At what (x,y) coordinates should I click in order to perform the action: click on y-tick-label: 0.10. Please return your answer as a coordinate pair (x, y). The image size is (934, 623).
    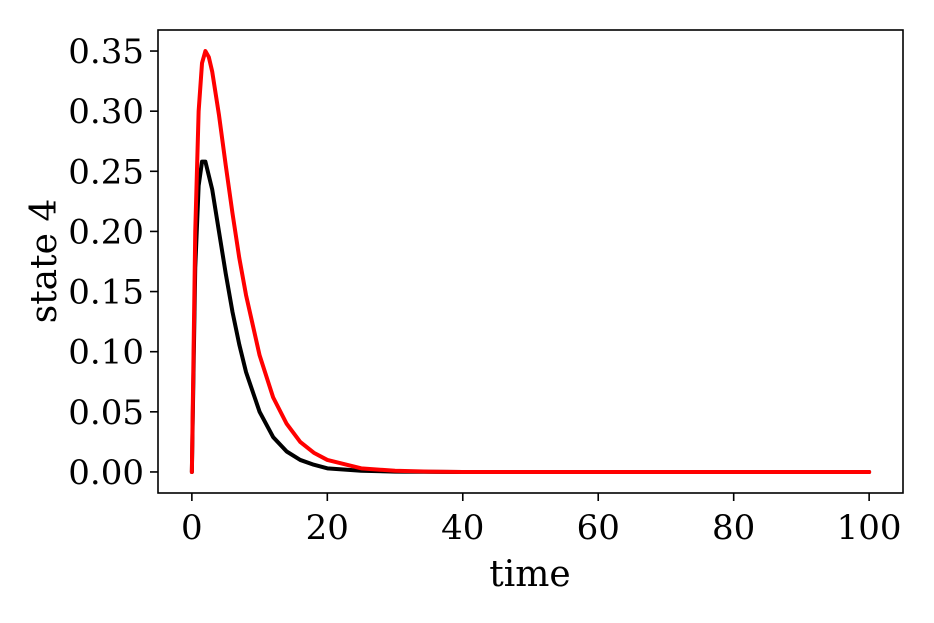
    Looking at the image, I should click on (106, 353).